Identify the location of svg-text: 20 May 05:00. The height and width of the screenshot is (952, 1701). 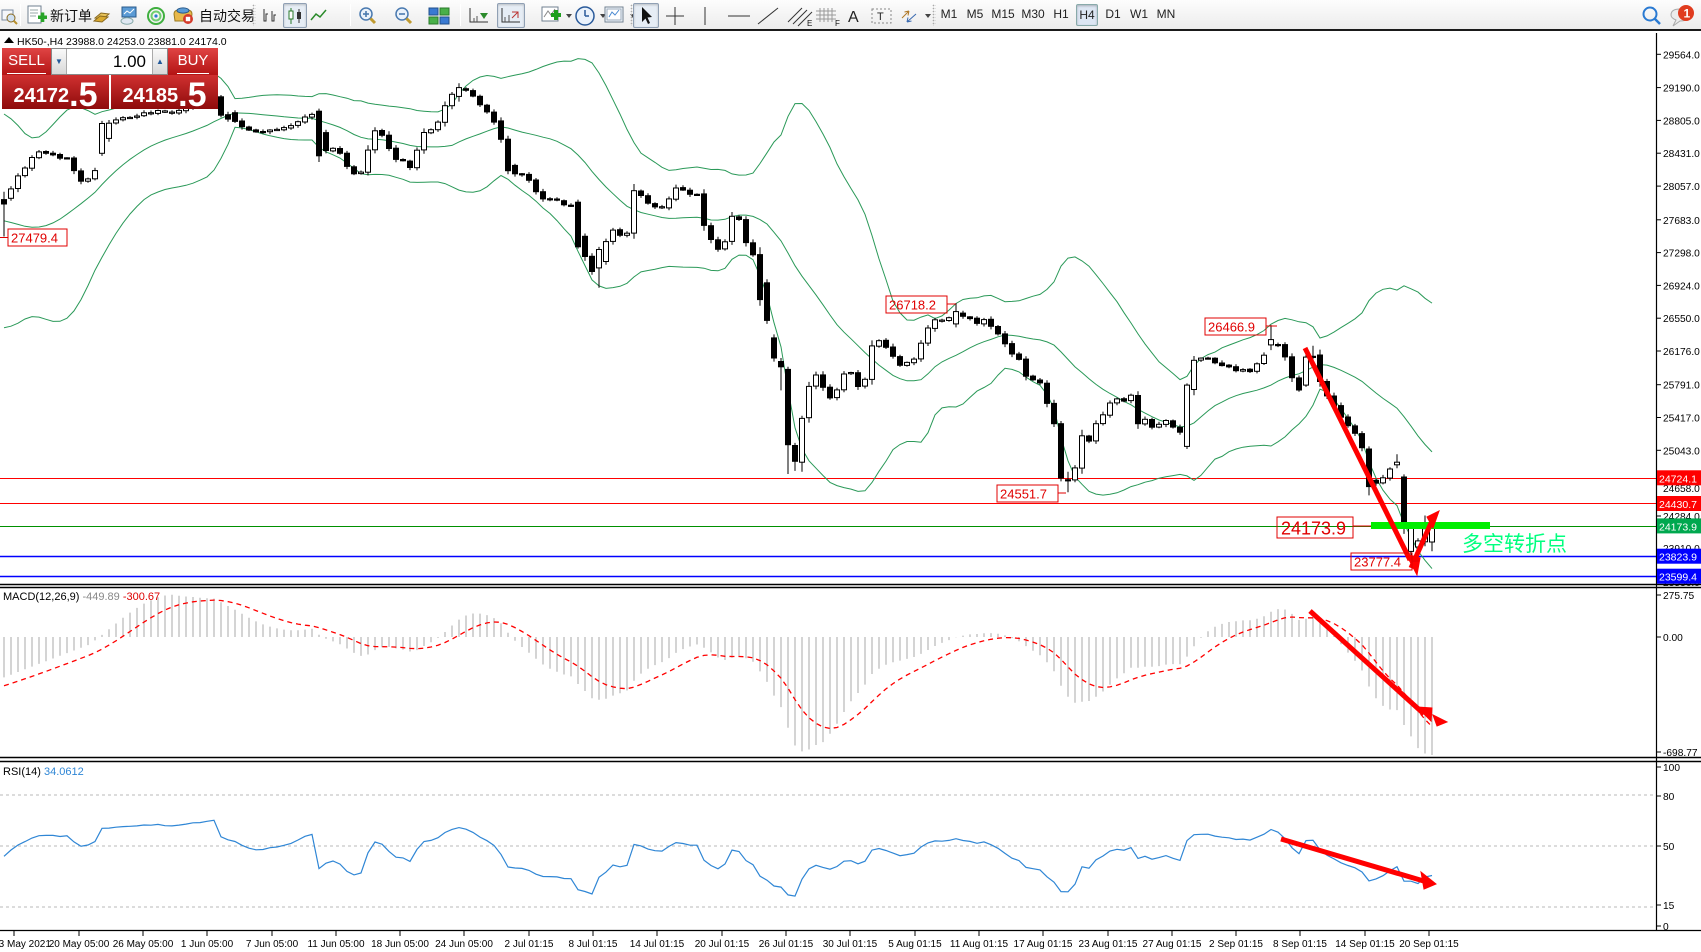
(79, 944).